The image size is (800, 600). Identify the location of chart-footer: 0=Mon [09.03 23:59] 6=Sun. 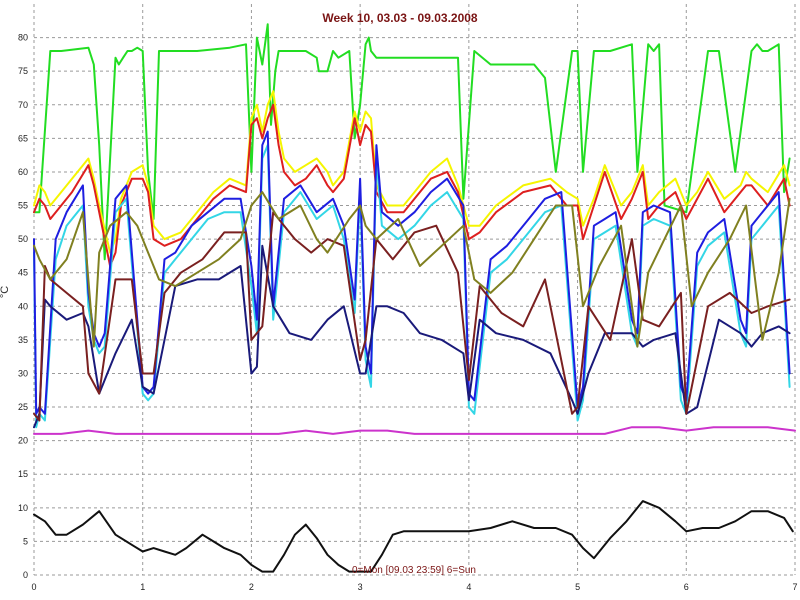
(414, 570).